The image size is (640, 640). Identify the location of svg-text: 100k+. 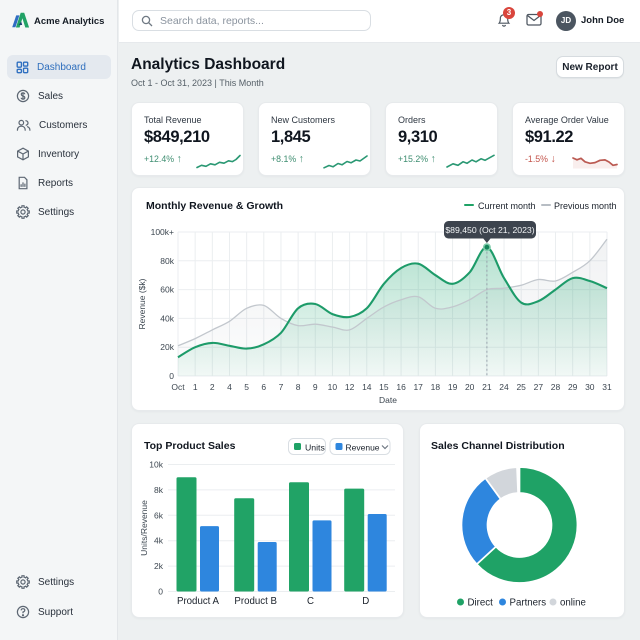
(162, 232).